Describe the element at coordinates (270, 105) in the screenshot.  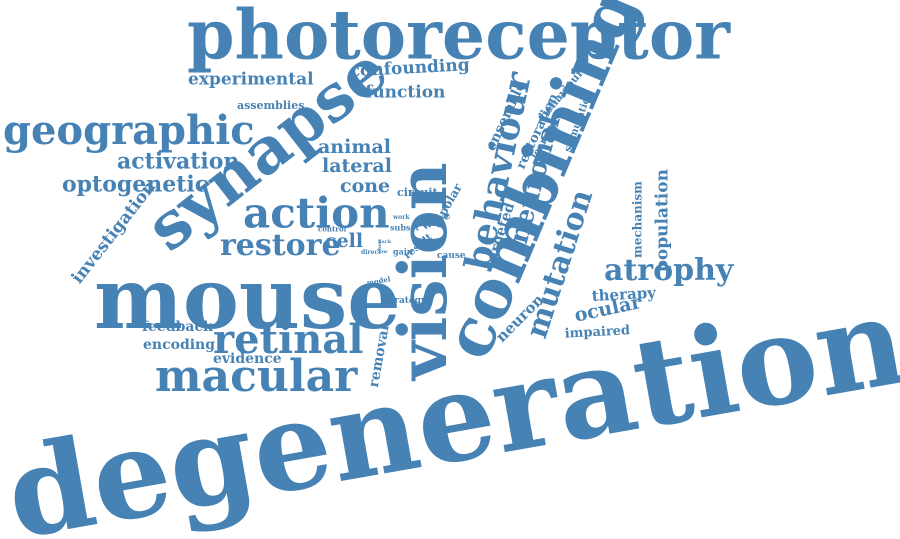
I see `word-assemblies: assemblies` at that location.